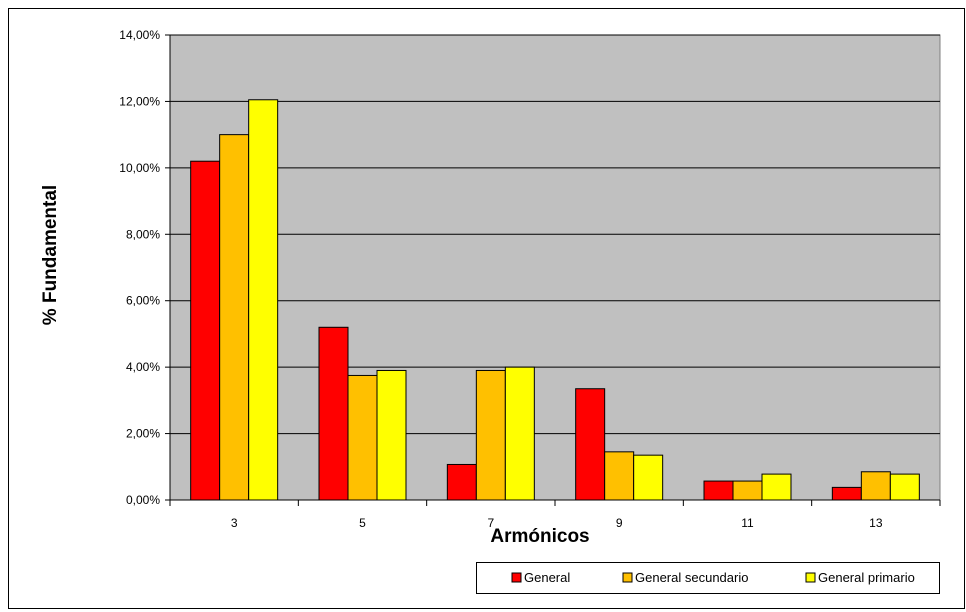 This screenshot has height=612, width=966. I want to click on legend-box, so click(708, 578).